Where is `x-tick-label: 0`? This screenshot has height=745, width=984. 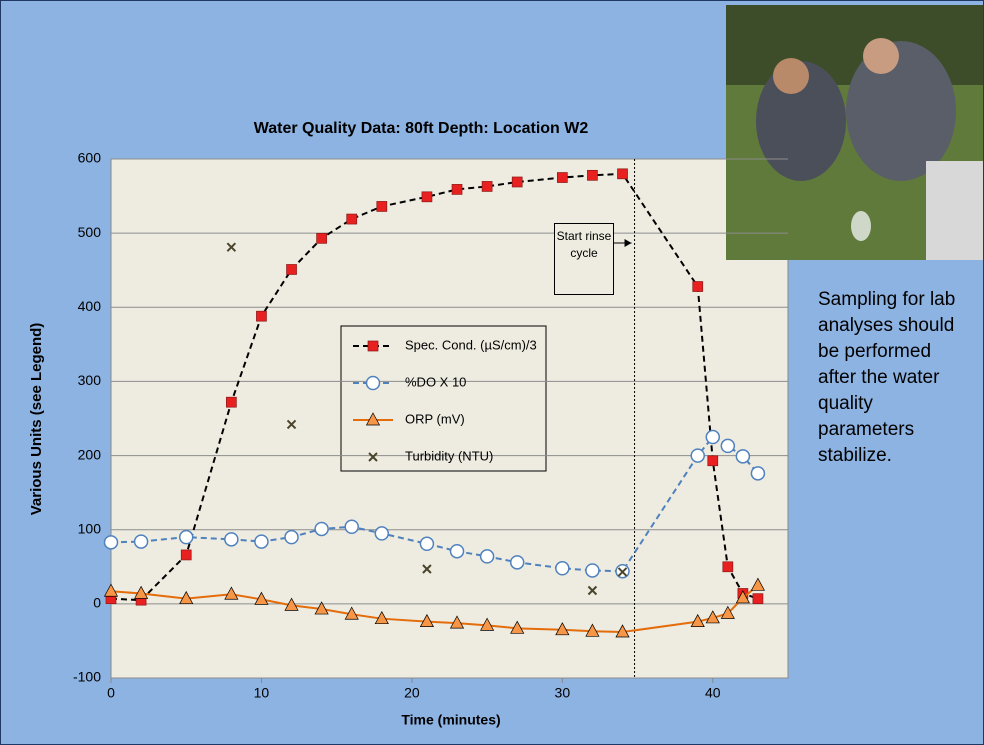
x-tick-label: 0 is located at coordinates (111, 693).